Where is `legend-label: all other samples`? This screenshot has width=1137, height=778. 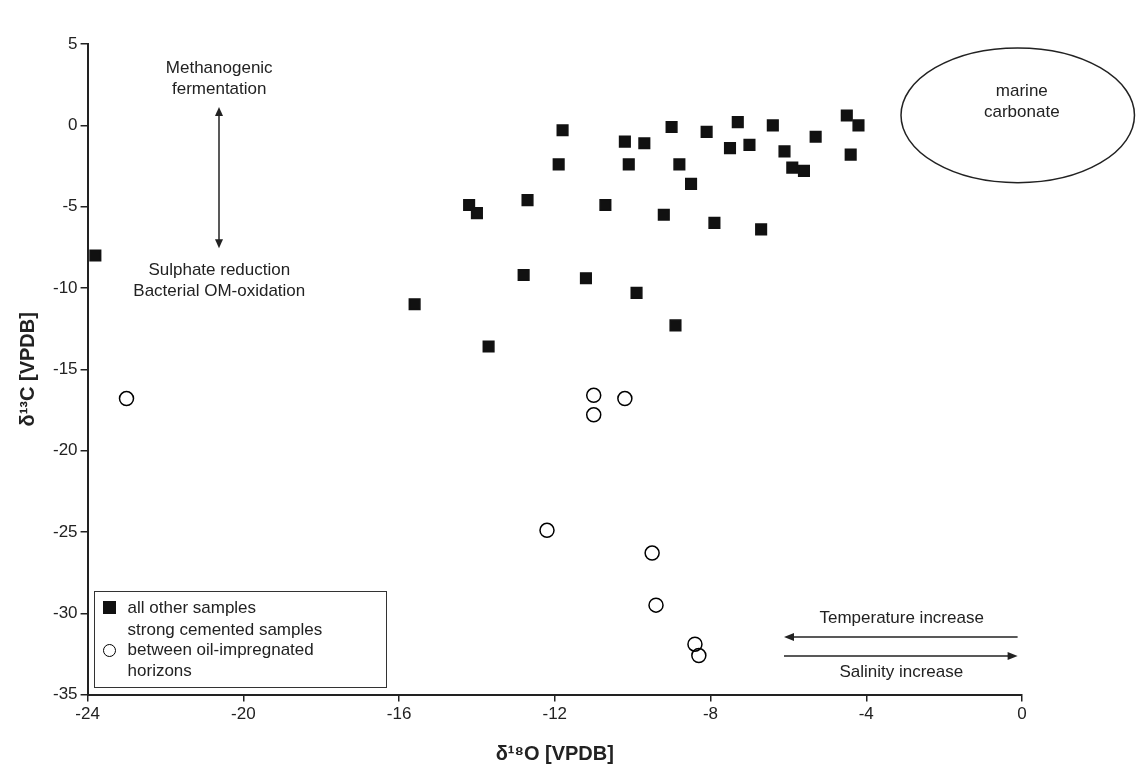
legend-label: all other samples is located at coordinates (192, 607).